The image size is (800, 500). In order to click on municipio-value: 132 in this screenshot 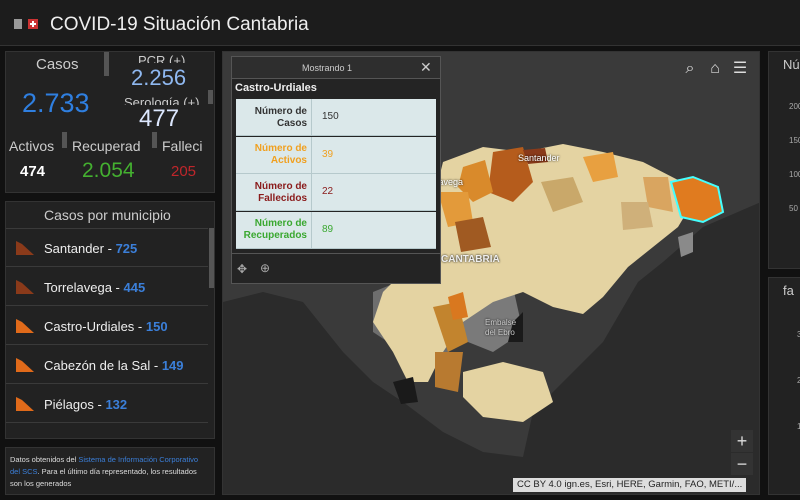, I will do `click(116, 404)`.